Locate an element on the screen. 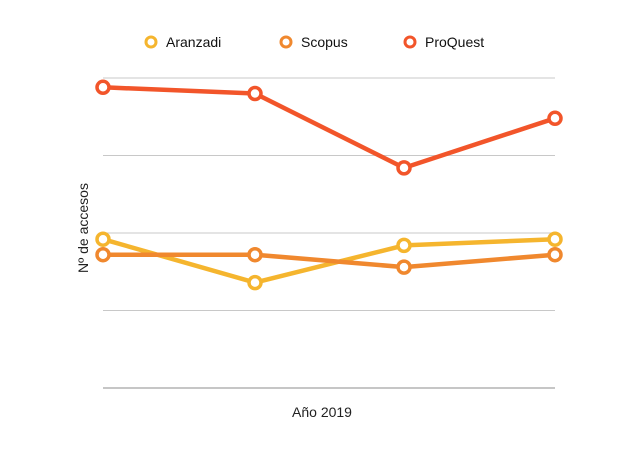 Image resolution: width=638 pixels, height=457 pixels. series-line-aranzadi is located at coordinates (329, 260).